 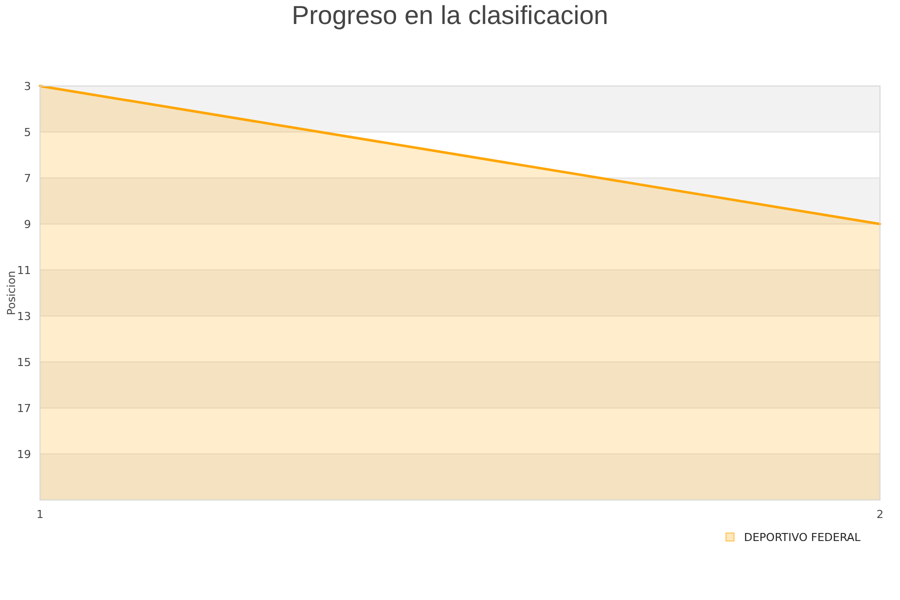 What do you see at coordinates (24, 408) in the screenshot?
I see `y-tick-label: 17` at bounding box center [24, 408].